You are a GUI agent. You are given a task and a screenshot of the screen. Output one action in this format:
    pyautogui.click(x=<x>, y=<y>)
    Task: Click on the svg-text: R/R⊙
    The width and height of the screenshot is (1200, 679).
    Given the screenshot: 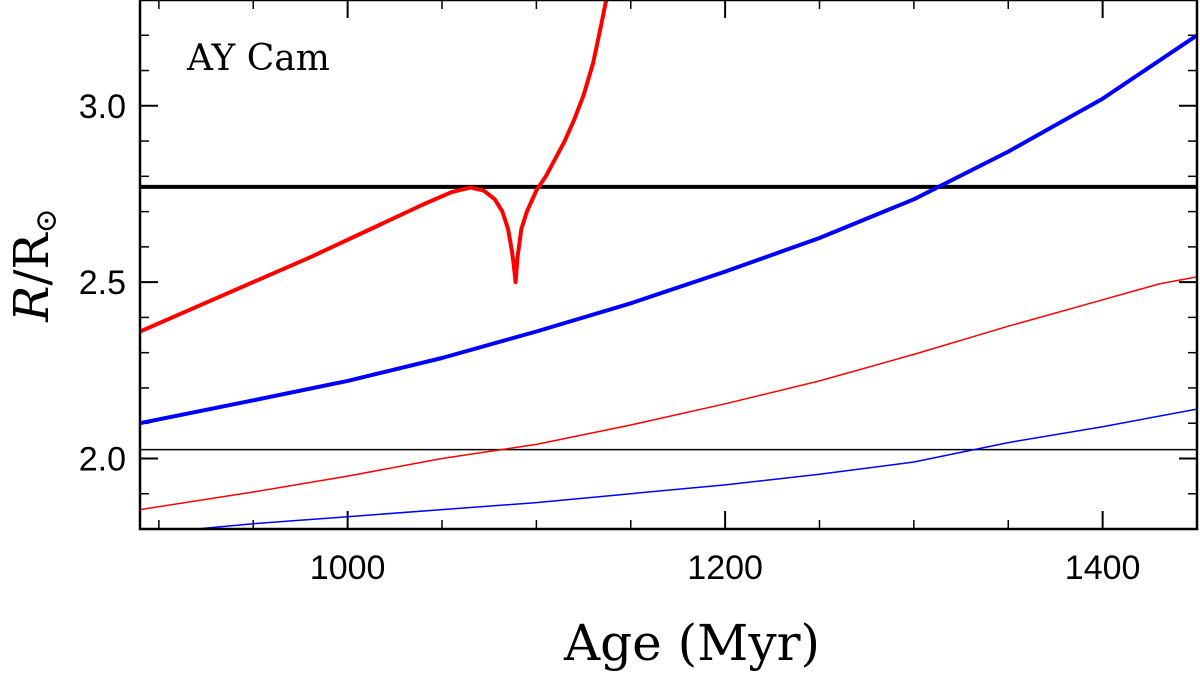 What is the action you would take?
    pyautogui.click(x=34, y=265)
    